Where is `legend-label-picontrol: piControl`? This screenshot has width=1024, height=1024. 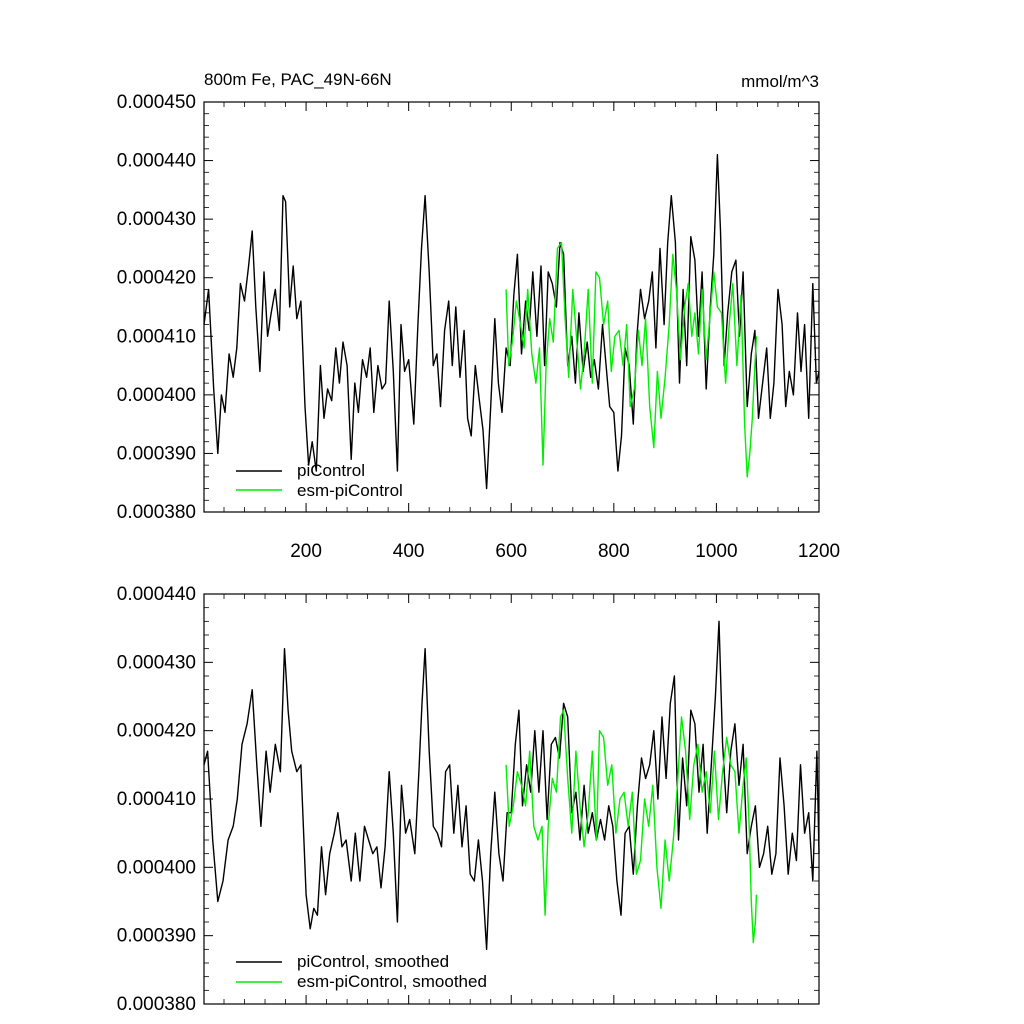 legend-label-picontrol: piControl is located at coordinates (331, 470).